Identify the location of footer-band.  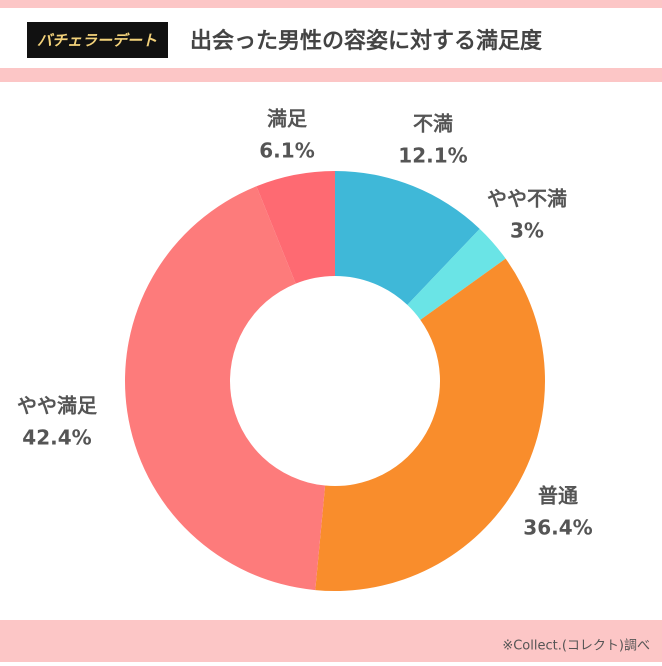
(331, 641).